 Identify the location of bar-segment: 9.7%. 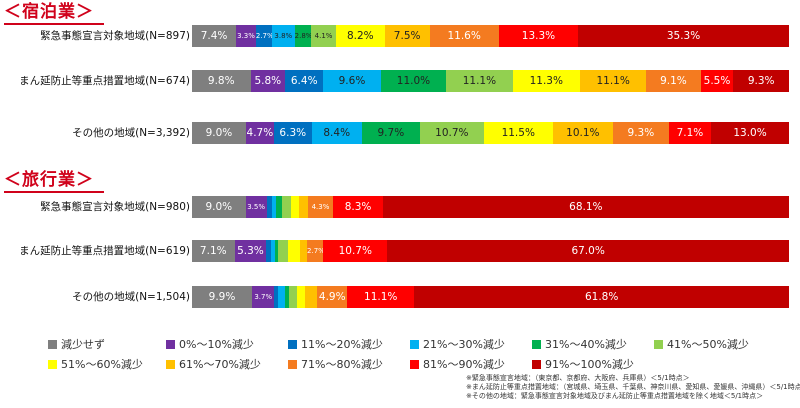
(390, 133).